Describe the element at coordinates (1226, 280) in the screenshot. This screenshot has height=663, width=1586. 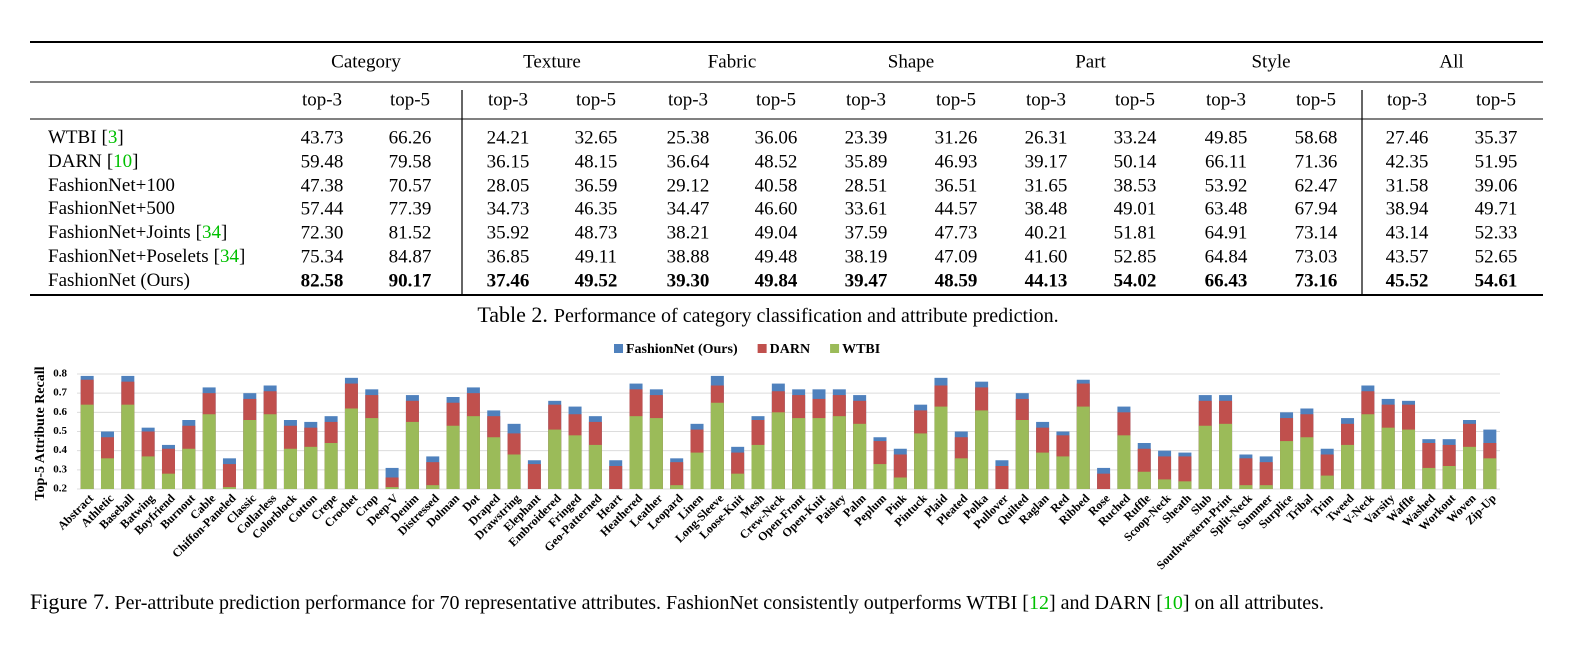
I see `table-cell: 66.43` at that location.